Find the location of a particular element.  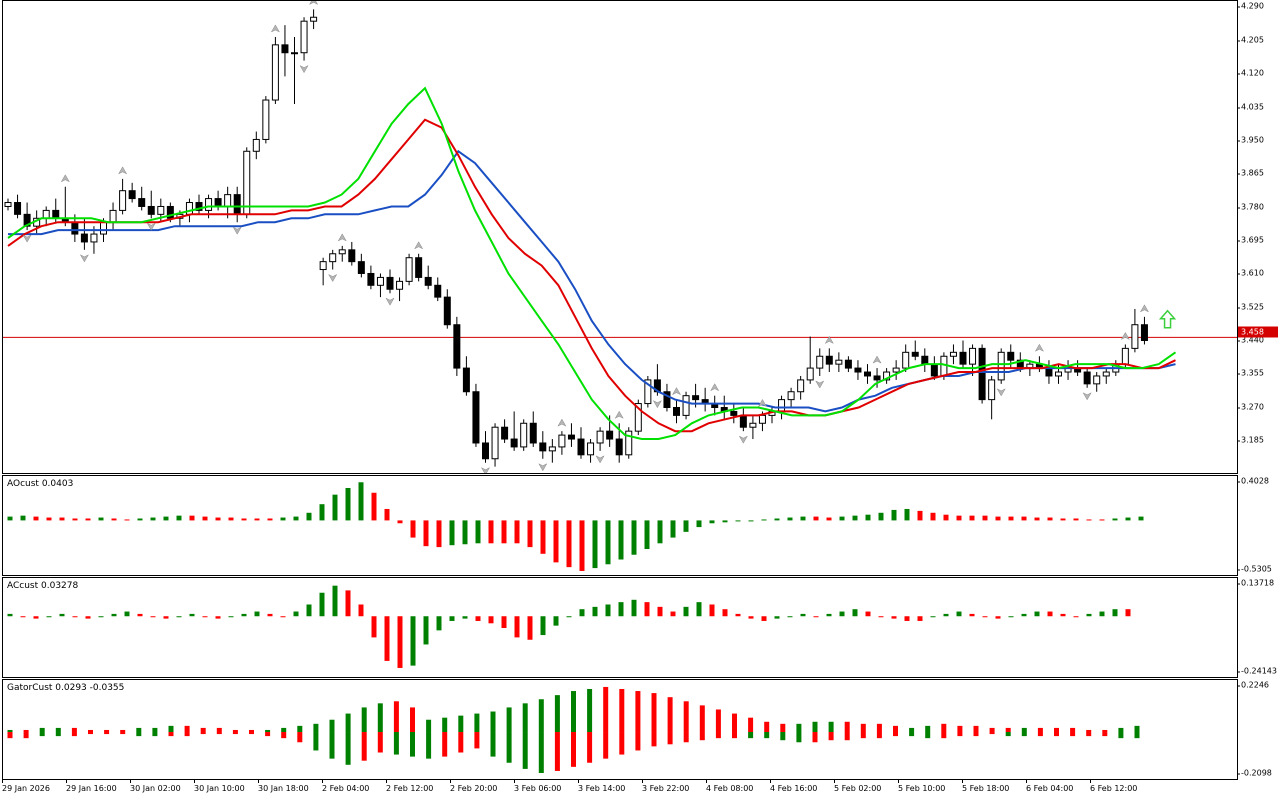

ao-histogram is located at coordinates (620, 526).